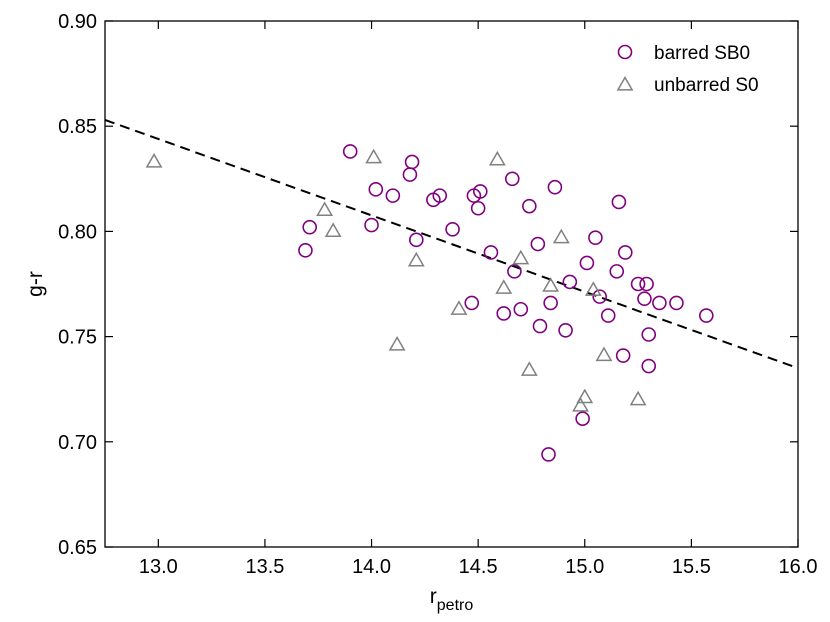 This screenshot has height=622, width=830. I want to click on x-tick-label: 15.5, so click(691, 567).